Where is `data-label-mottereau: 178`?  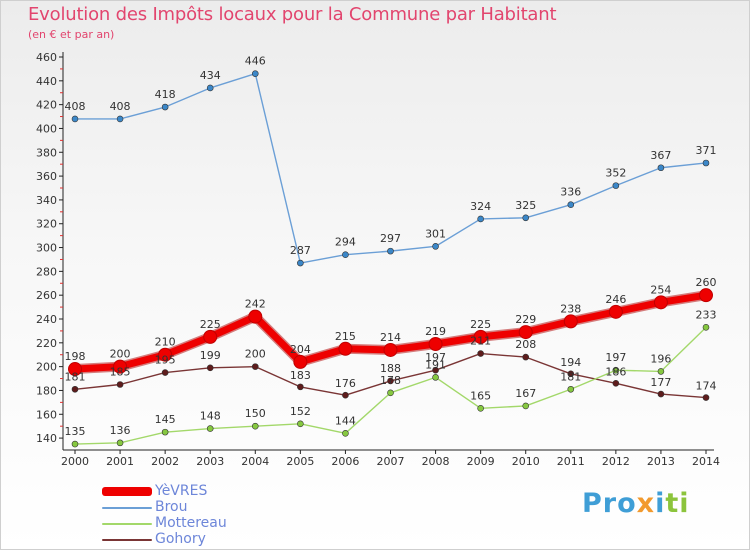 data-label-mottereau: 178 is located at coordinates (390, 380).